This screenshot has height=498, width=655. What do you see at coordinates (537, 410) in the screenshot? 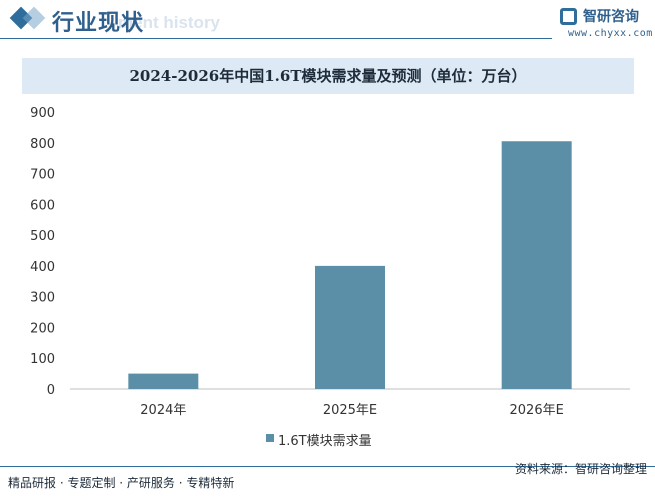
I see `x-tick-label: 2026年E` at bounding box center [537, 410].